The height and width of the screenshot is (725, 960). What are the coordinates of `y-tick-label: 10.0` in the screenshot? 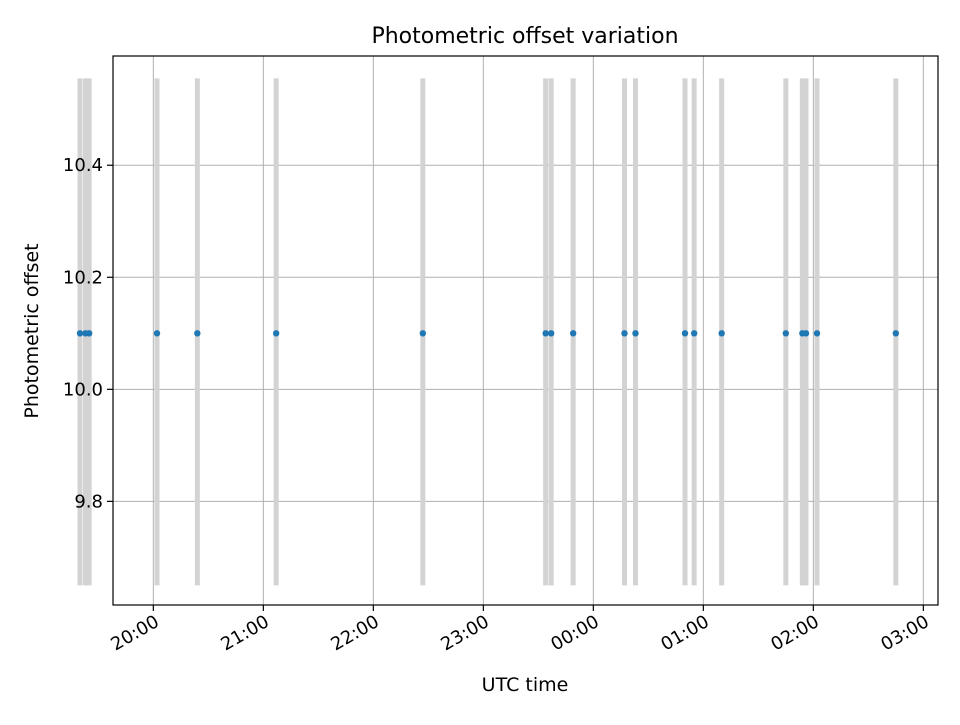 It's located at (83, 389).